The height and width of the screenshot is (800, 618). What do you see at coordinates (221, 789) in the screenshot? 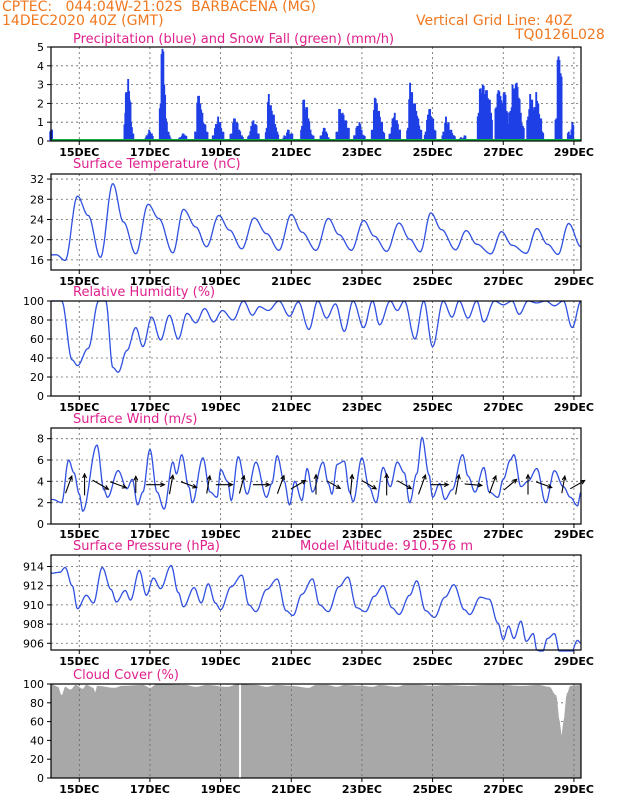
I see `cloud-xtick-label: 19DEC` at bounding box center [221, 789].